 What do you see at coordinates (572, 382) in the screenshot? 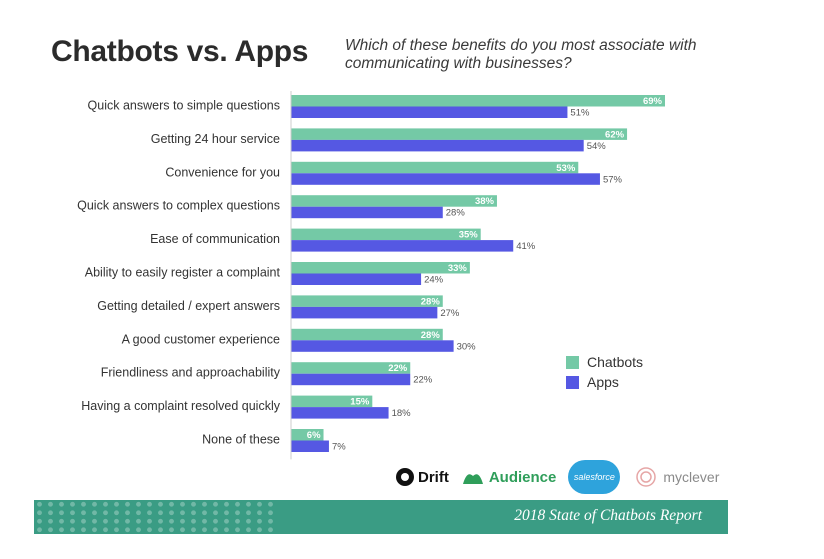
I see `legend-swatch-apps` at bounding box center [572, 382].